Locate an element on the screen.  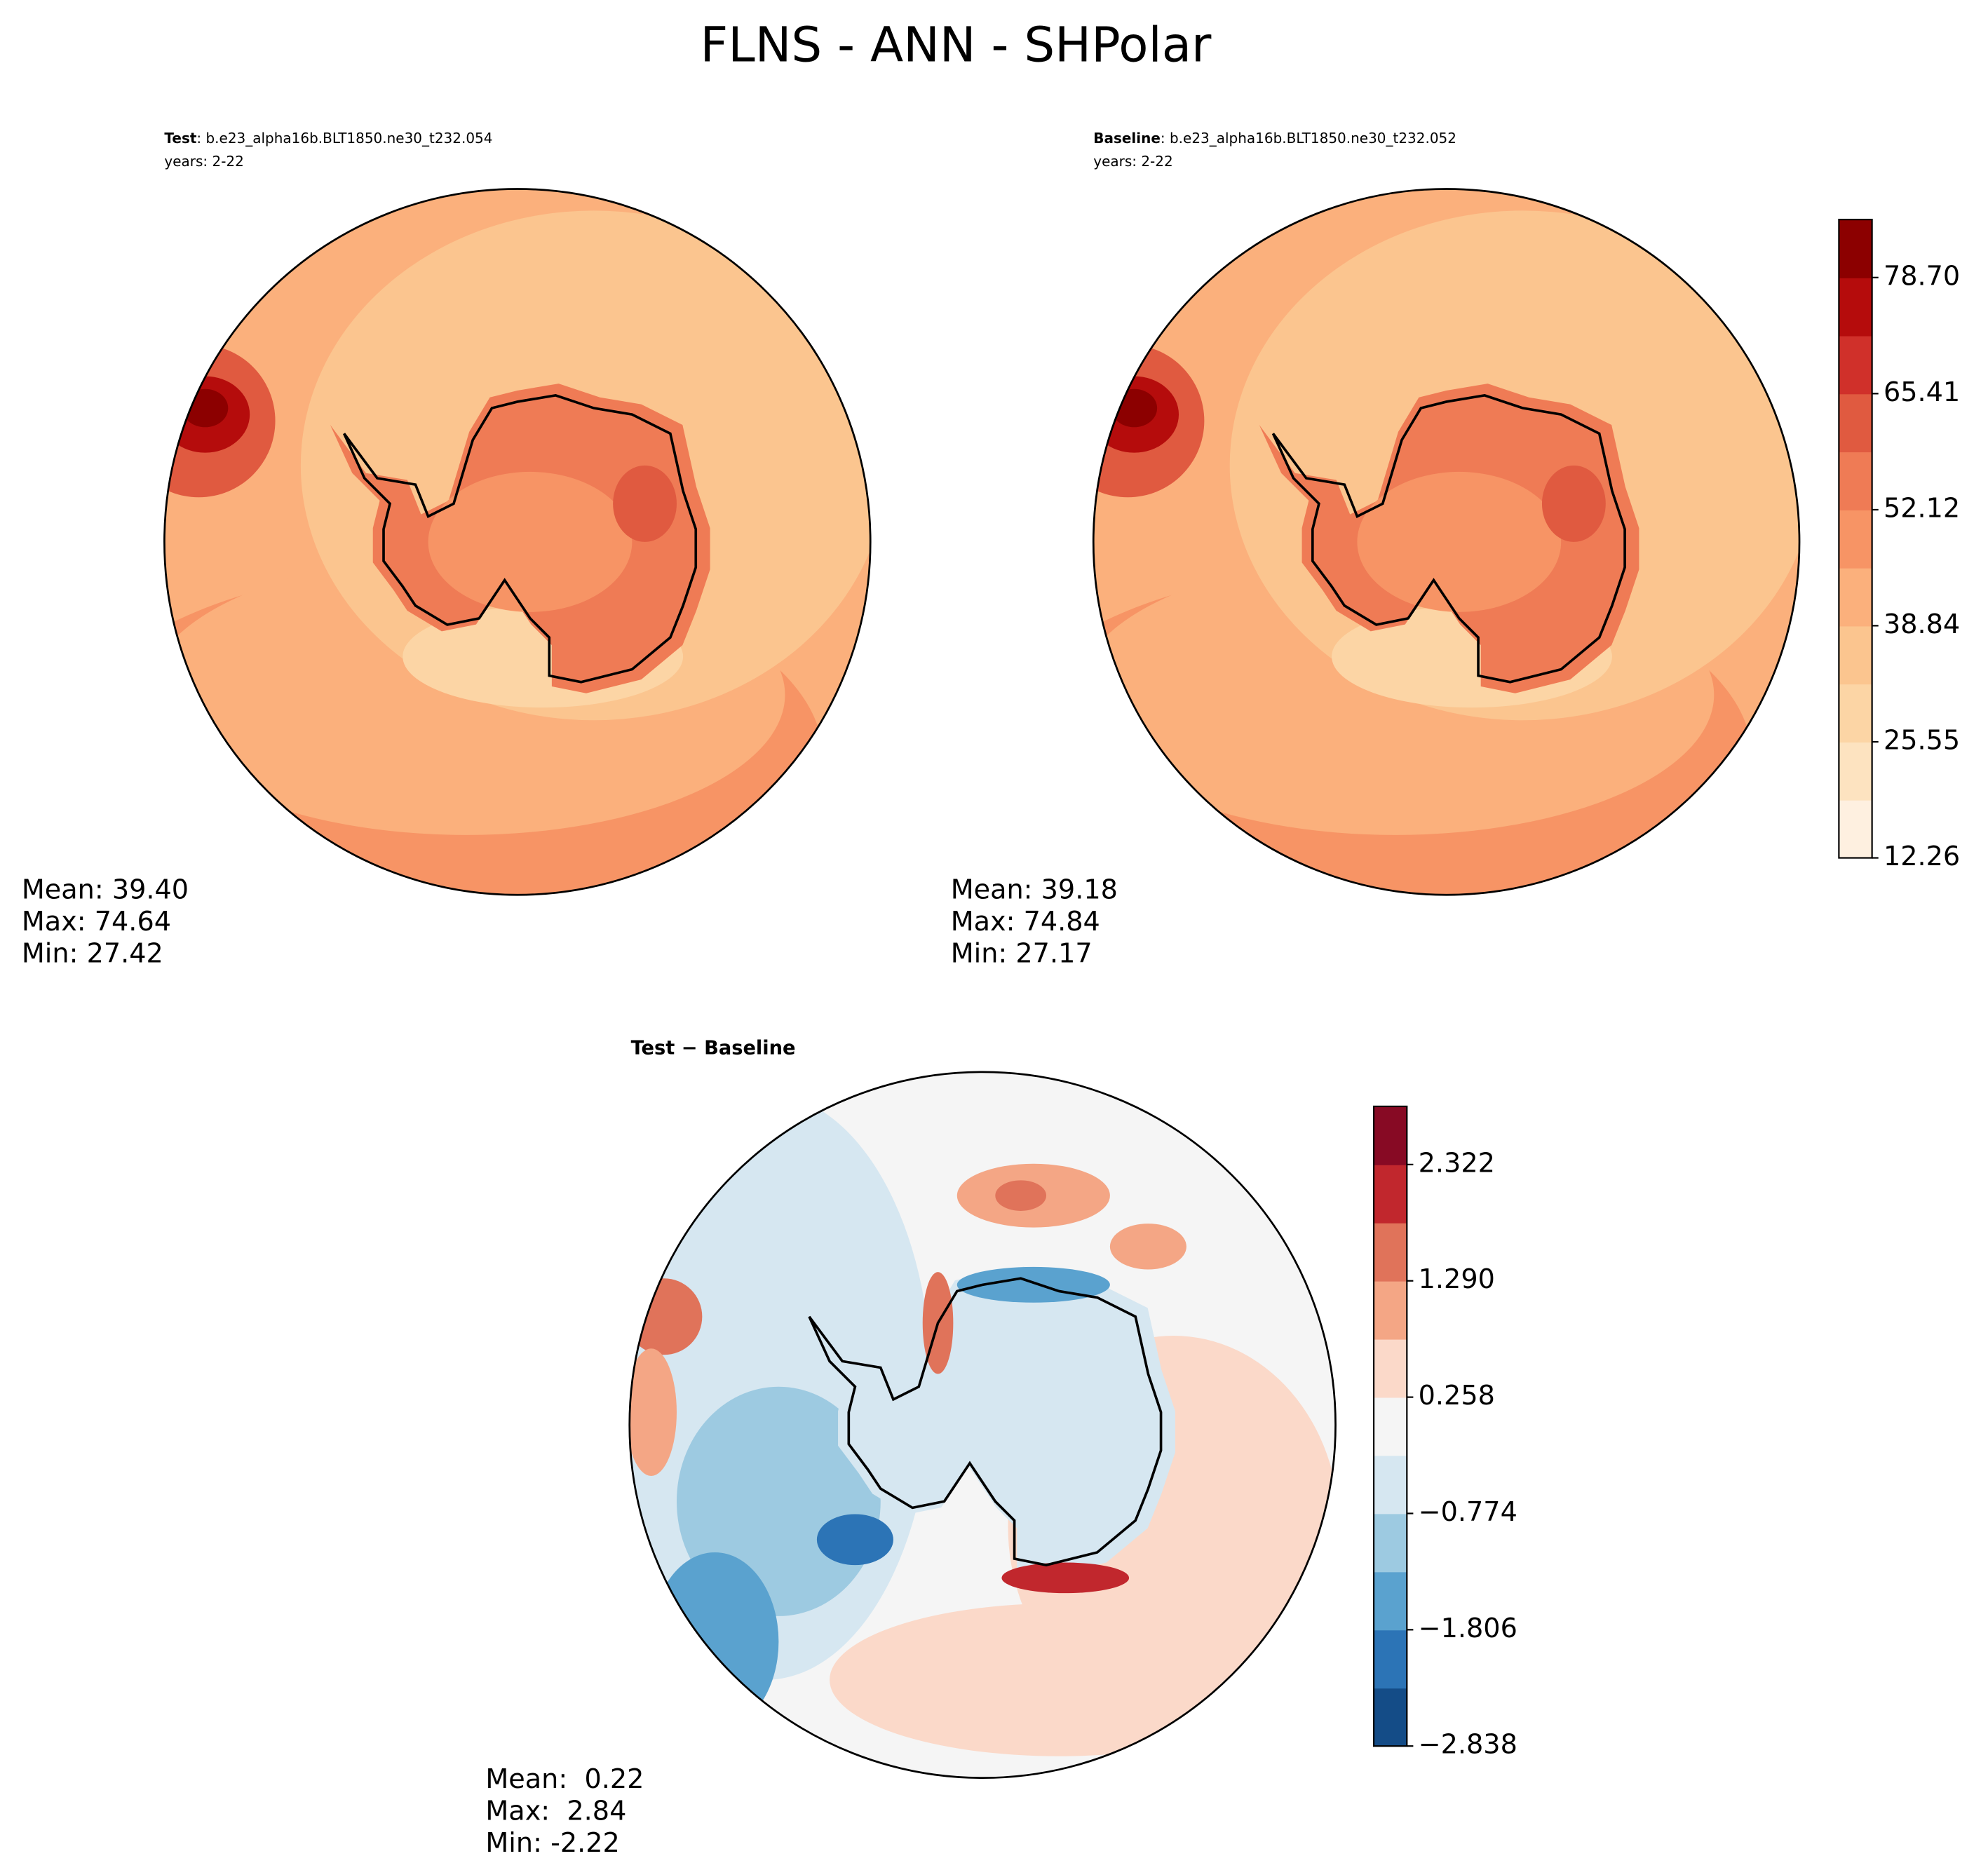
colorbar-tick-label: 78.70 is located at coordinates (1922, 275).